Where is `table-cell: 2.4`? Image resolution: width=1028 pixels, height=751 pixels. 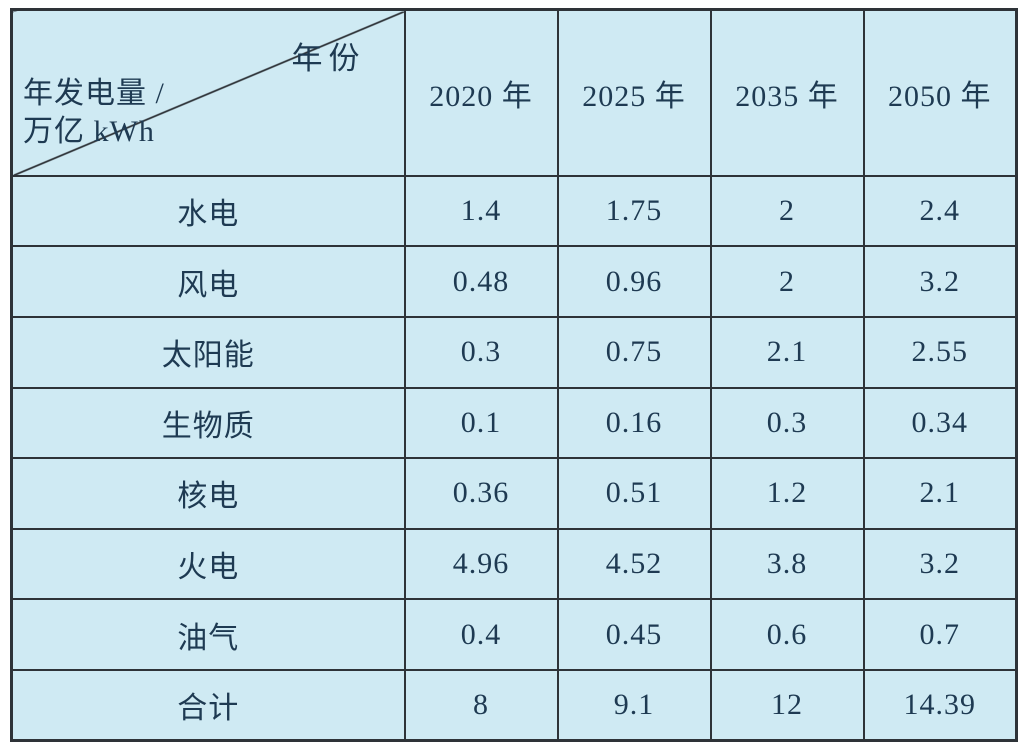
table-cell: 2.4 is located at coordinates (940, 211).